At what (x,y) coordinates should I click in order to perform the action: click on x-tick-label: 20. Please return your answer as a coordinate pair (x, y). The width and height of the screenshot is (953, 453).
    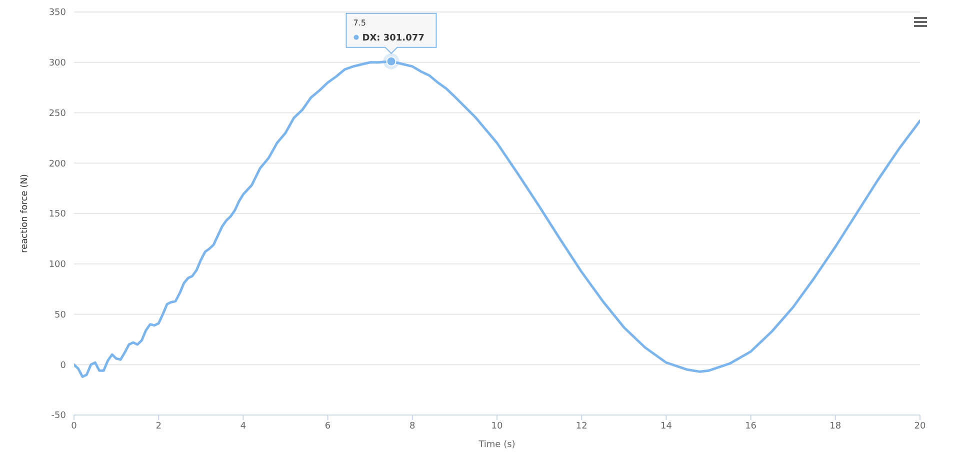
    Looking at the image, I should click on (920, 426).